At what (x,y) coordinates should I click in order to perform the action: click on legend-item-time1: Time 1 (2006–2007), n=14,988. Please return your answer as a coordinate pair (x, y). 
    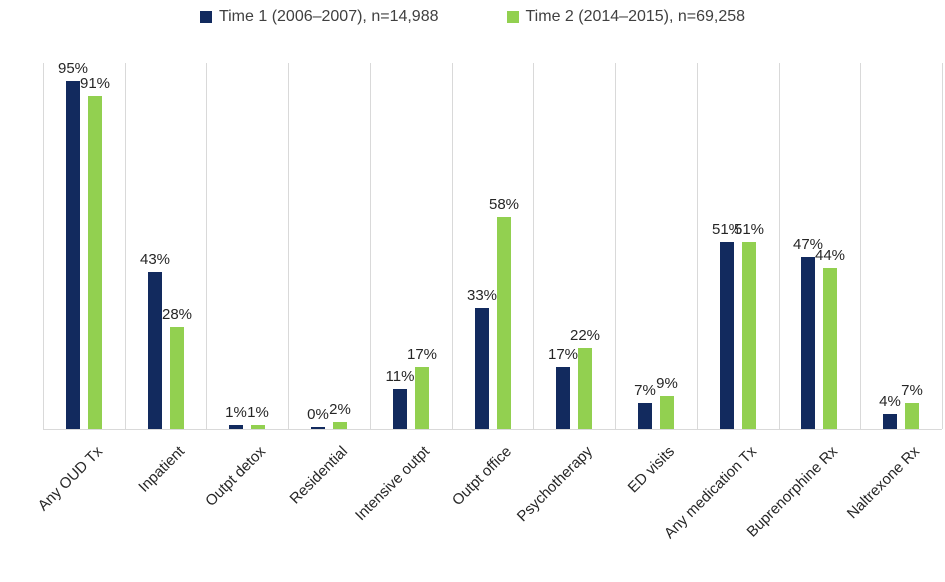
    Looking at the image, I should click on (319, 17).